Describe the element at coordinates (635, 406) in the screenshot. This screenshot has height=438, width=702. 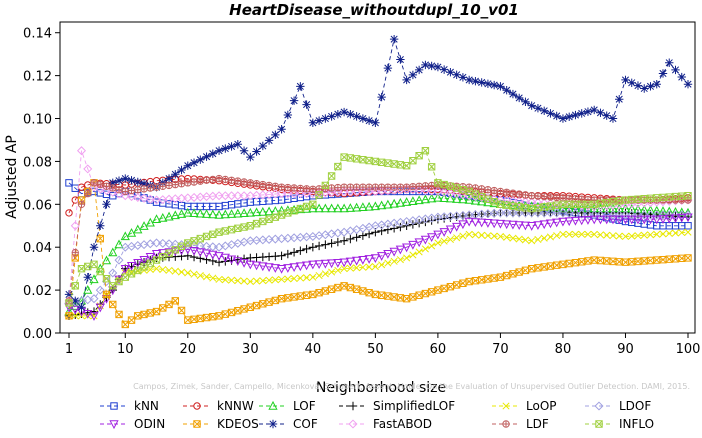
I see `legend-label: LDOF` at that location.